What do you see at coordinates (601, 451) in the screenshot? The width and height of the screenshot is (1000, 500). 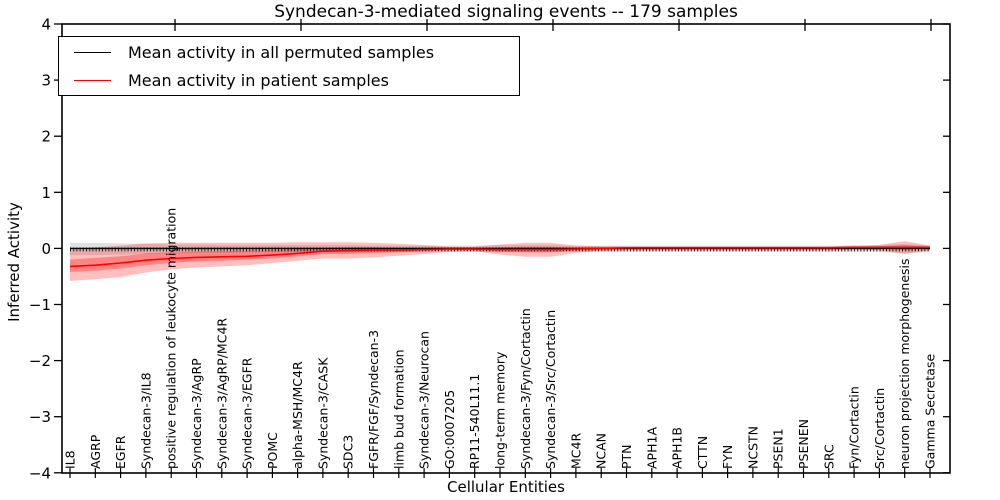 I see `x-tick-label: NCAN` at bounding box center [601, 451].